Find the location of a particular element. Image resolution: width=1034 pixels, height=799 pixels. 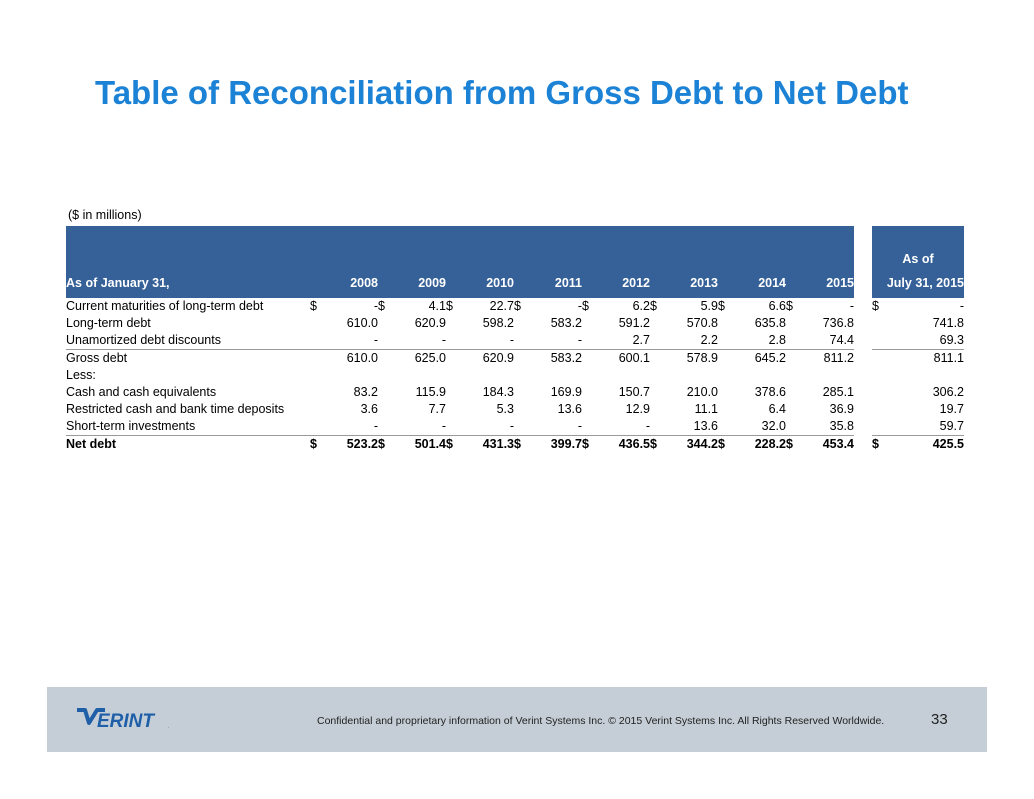

header-year: 2013 is located at coordinates (695, 283).